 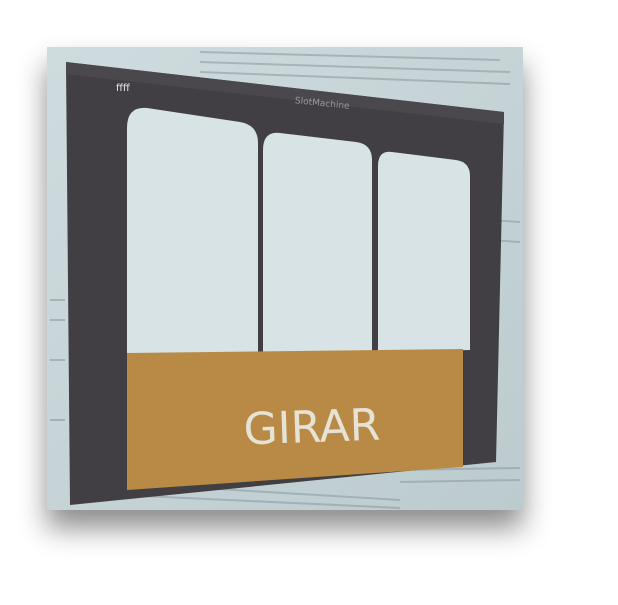 I want to click on spin-button-label: GIRAR, so click(x=312, y=428).